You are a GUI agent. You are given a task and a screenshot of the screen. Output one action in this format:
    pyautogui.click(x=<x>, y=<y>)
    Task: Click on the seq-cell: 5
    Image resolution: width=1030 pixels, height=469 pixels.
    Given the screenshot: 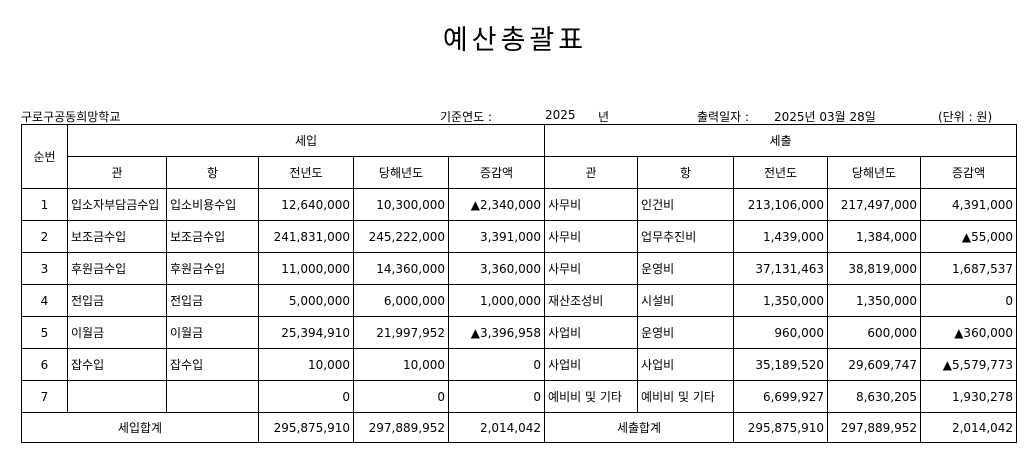 What is the action you would take?
    pyautogui.click(x=44, y=332)
    